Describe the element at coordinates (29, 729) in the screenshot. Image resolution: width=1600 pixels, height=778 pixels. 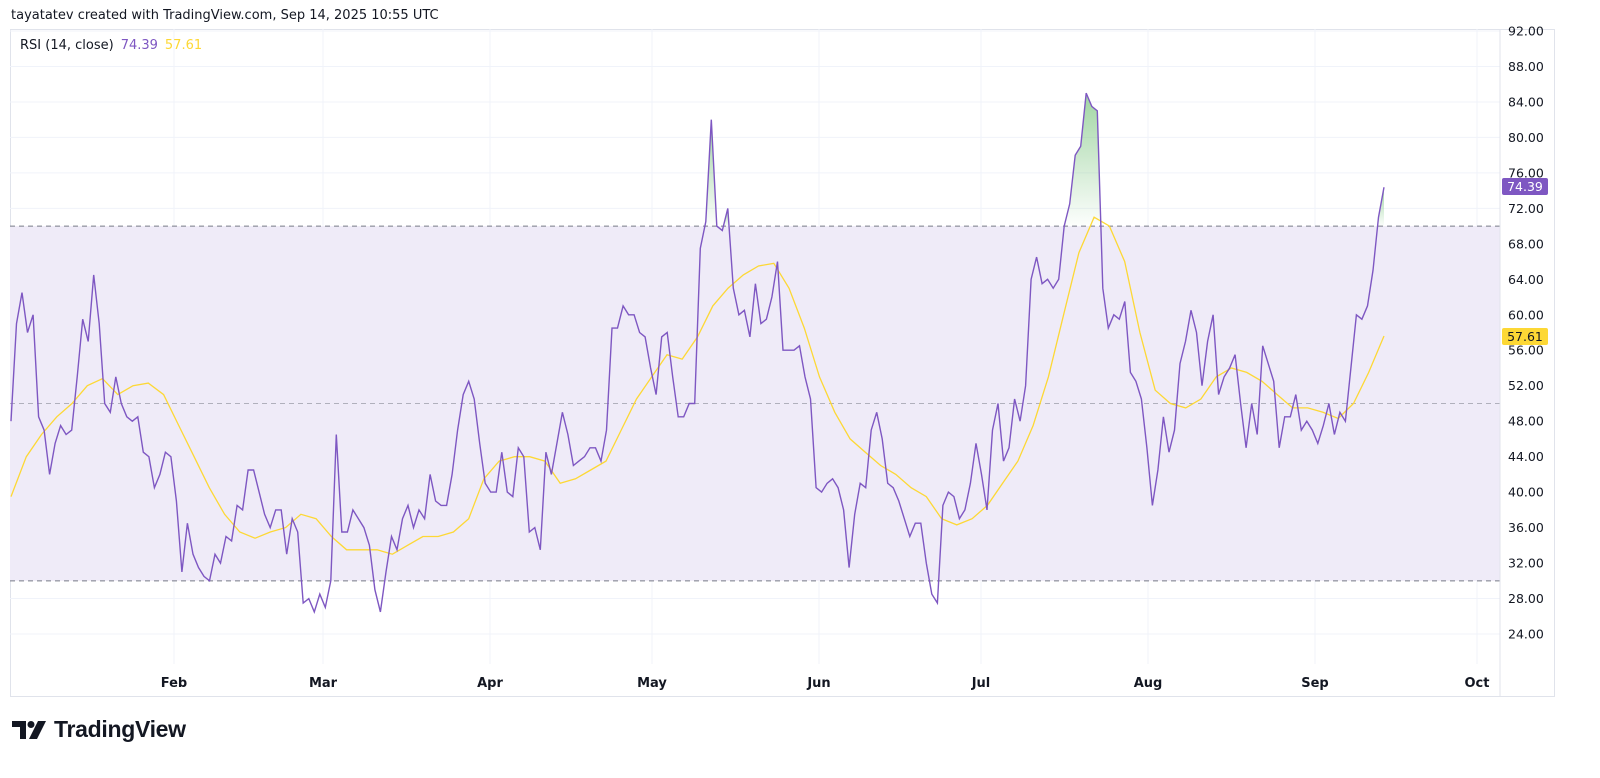
I see `tradingview-logo-icon` at that location.